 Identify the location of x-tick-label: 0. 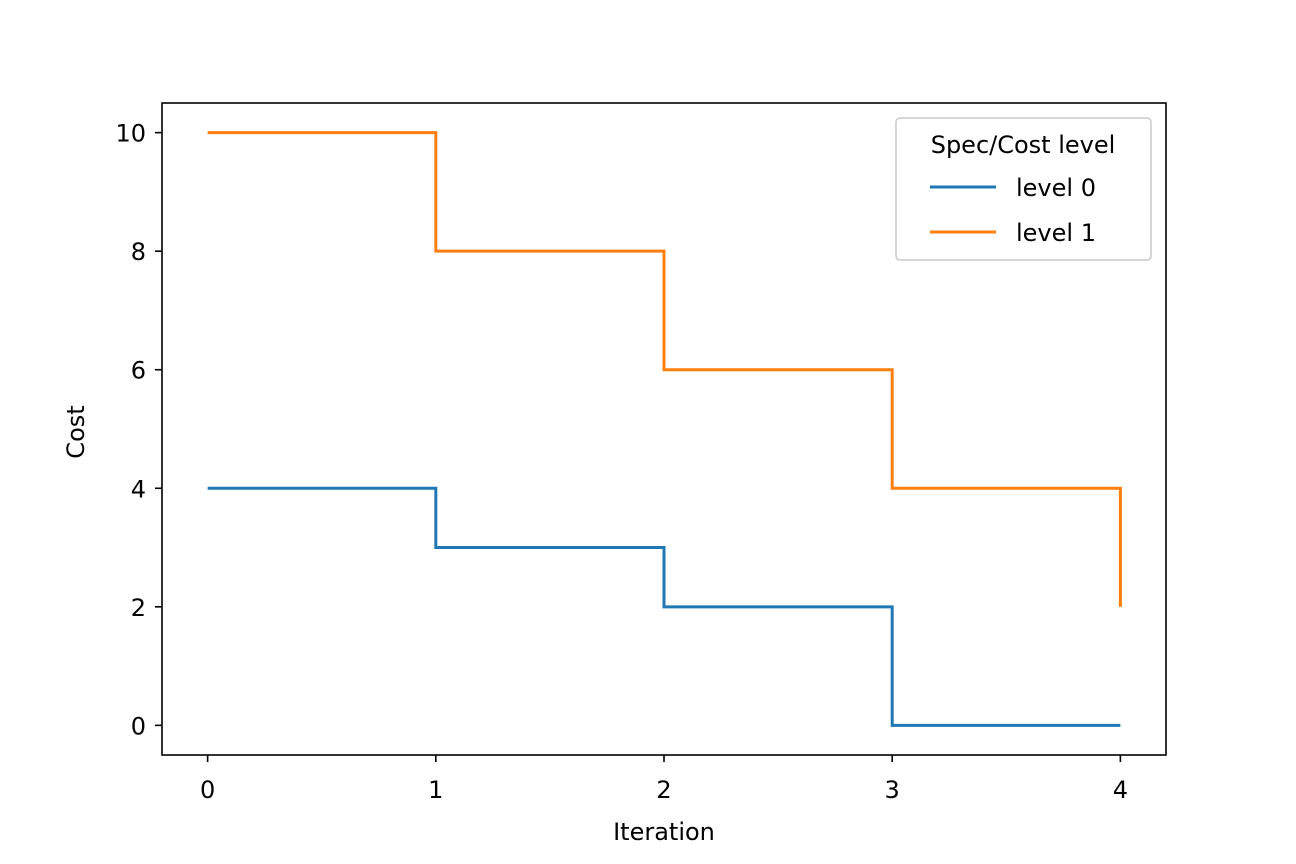
(207, 790).